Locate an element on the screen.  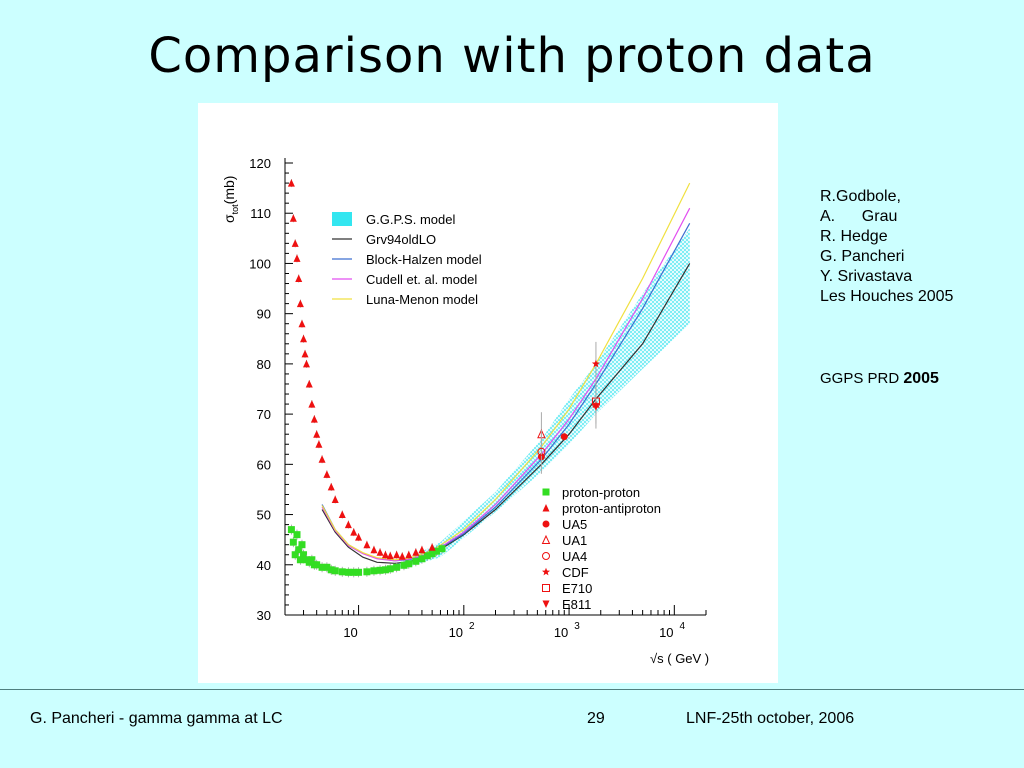
y-tick-label: 120 is located at coordinates (260, 163).